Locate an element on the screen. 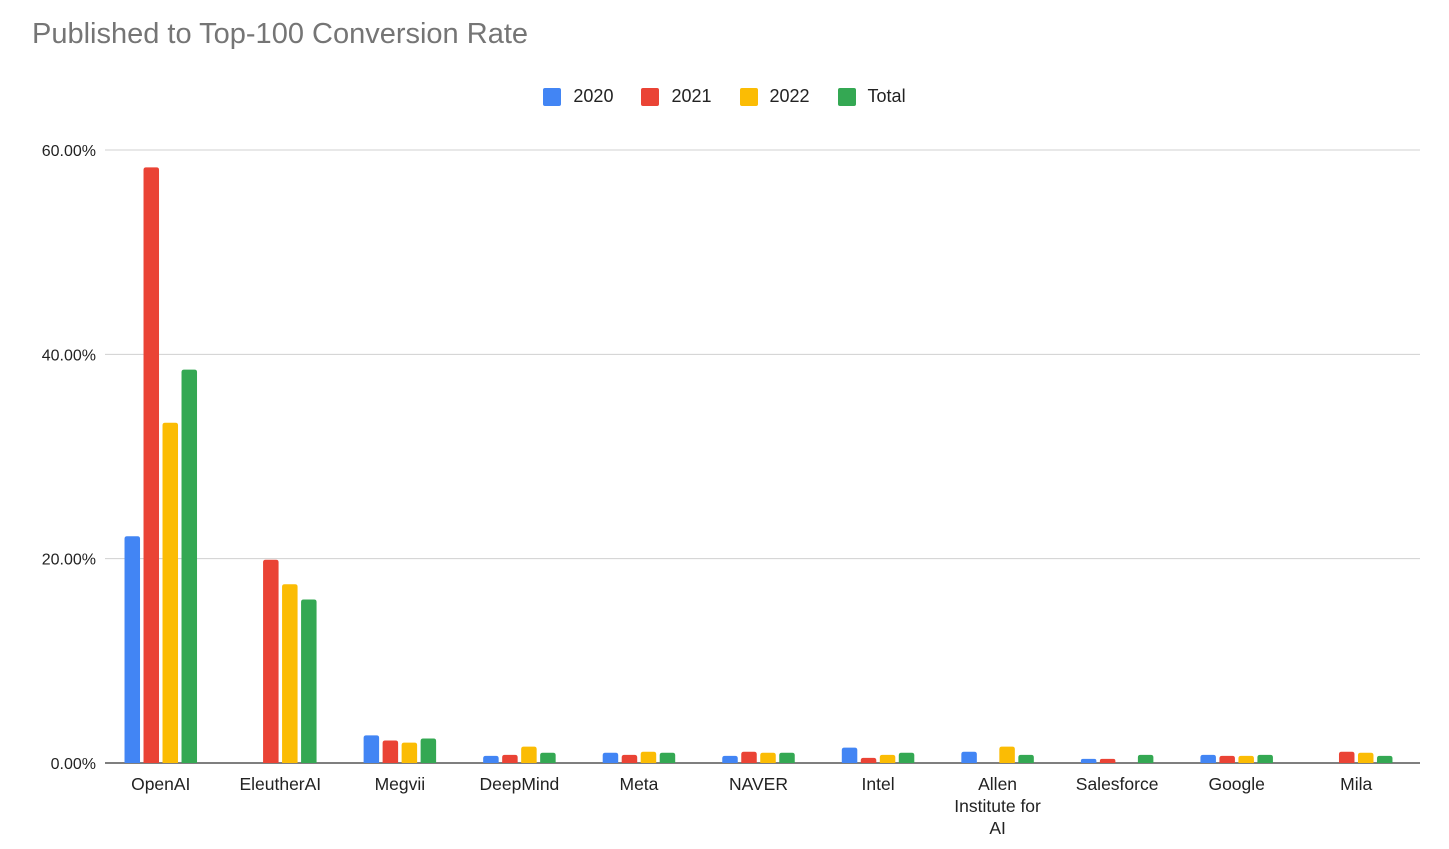  x-category-label: NAVER is located at coordinates (758, 784).